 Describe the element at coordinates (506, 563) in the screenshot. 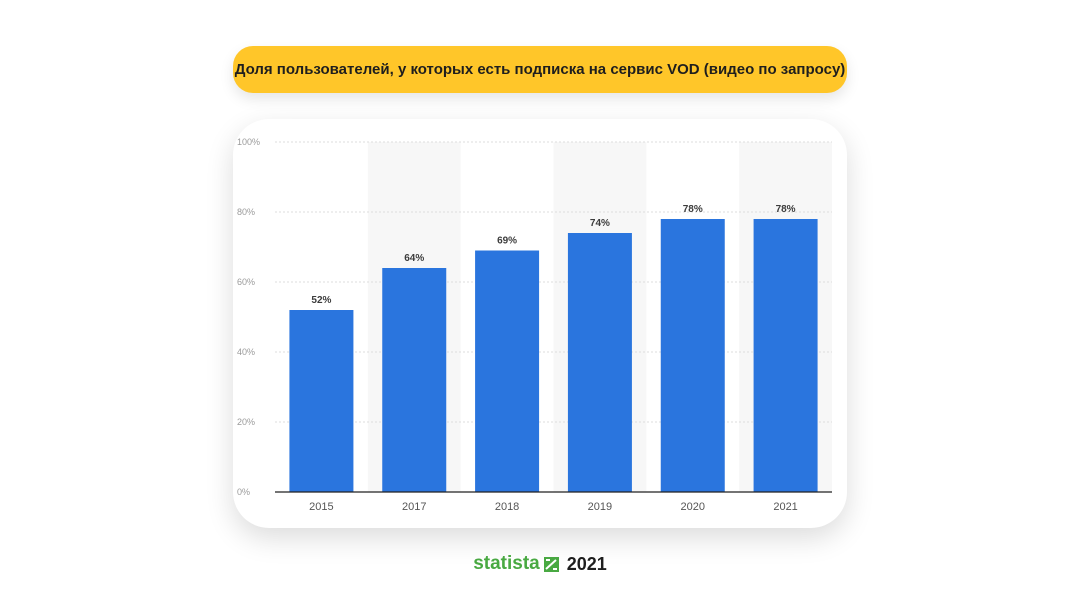

I see `brand-name: statista` at that location.